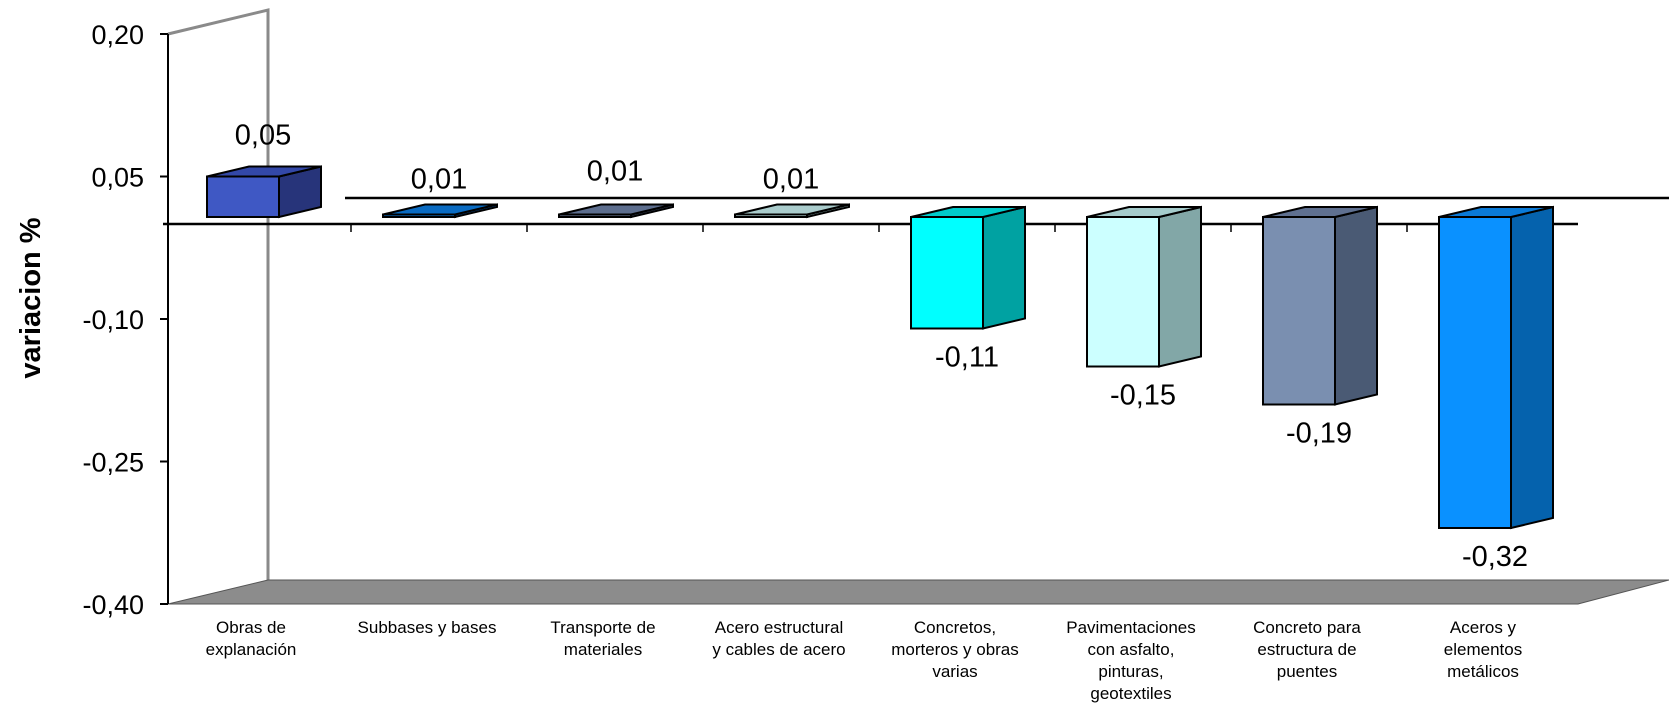 This screenshot has width=1669, height=703. Describe the element at coordinates (1130, 627) in the screenshot. I see `category-label-line: Pavimentaciones` at that location.